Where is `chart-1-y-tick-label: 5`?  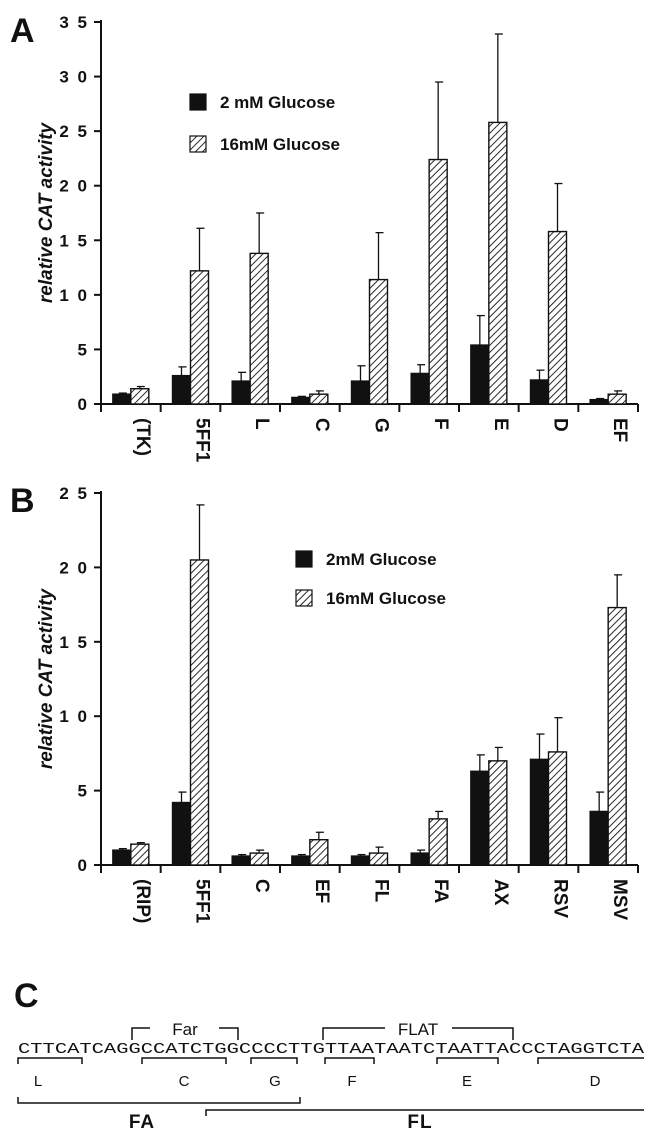 chart-1-y-tick-label: 5 is located at coordinates (83, 791).